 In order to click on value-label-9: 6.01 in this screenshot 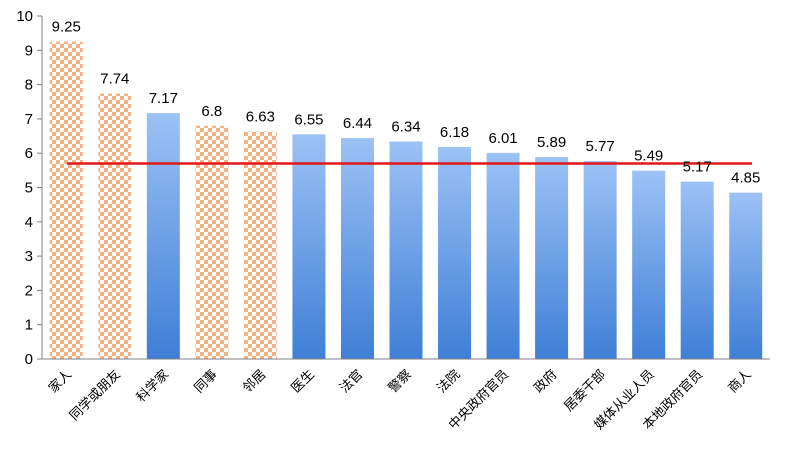, I will do `click(502, 138)`.